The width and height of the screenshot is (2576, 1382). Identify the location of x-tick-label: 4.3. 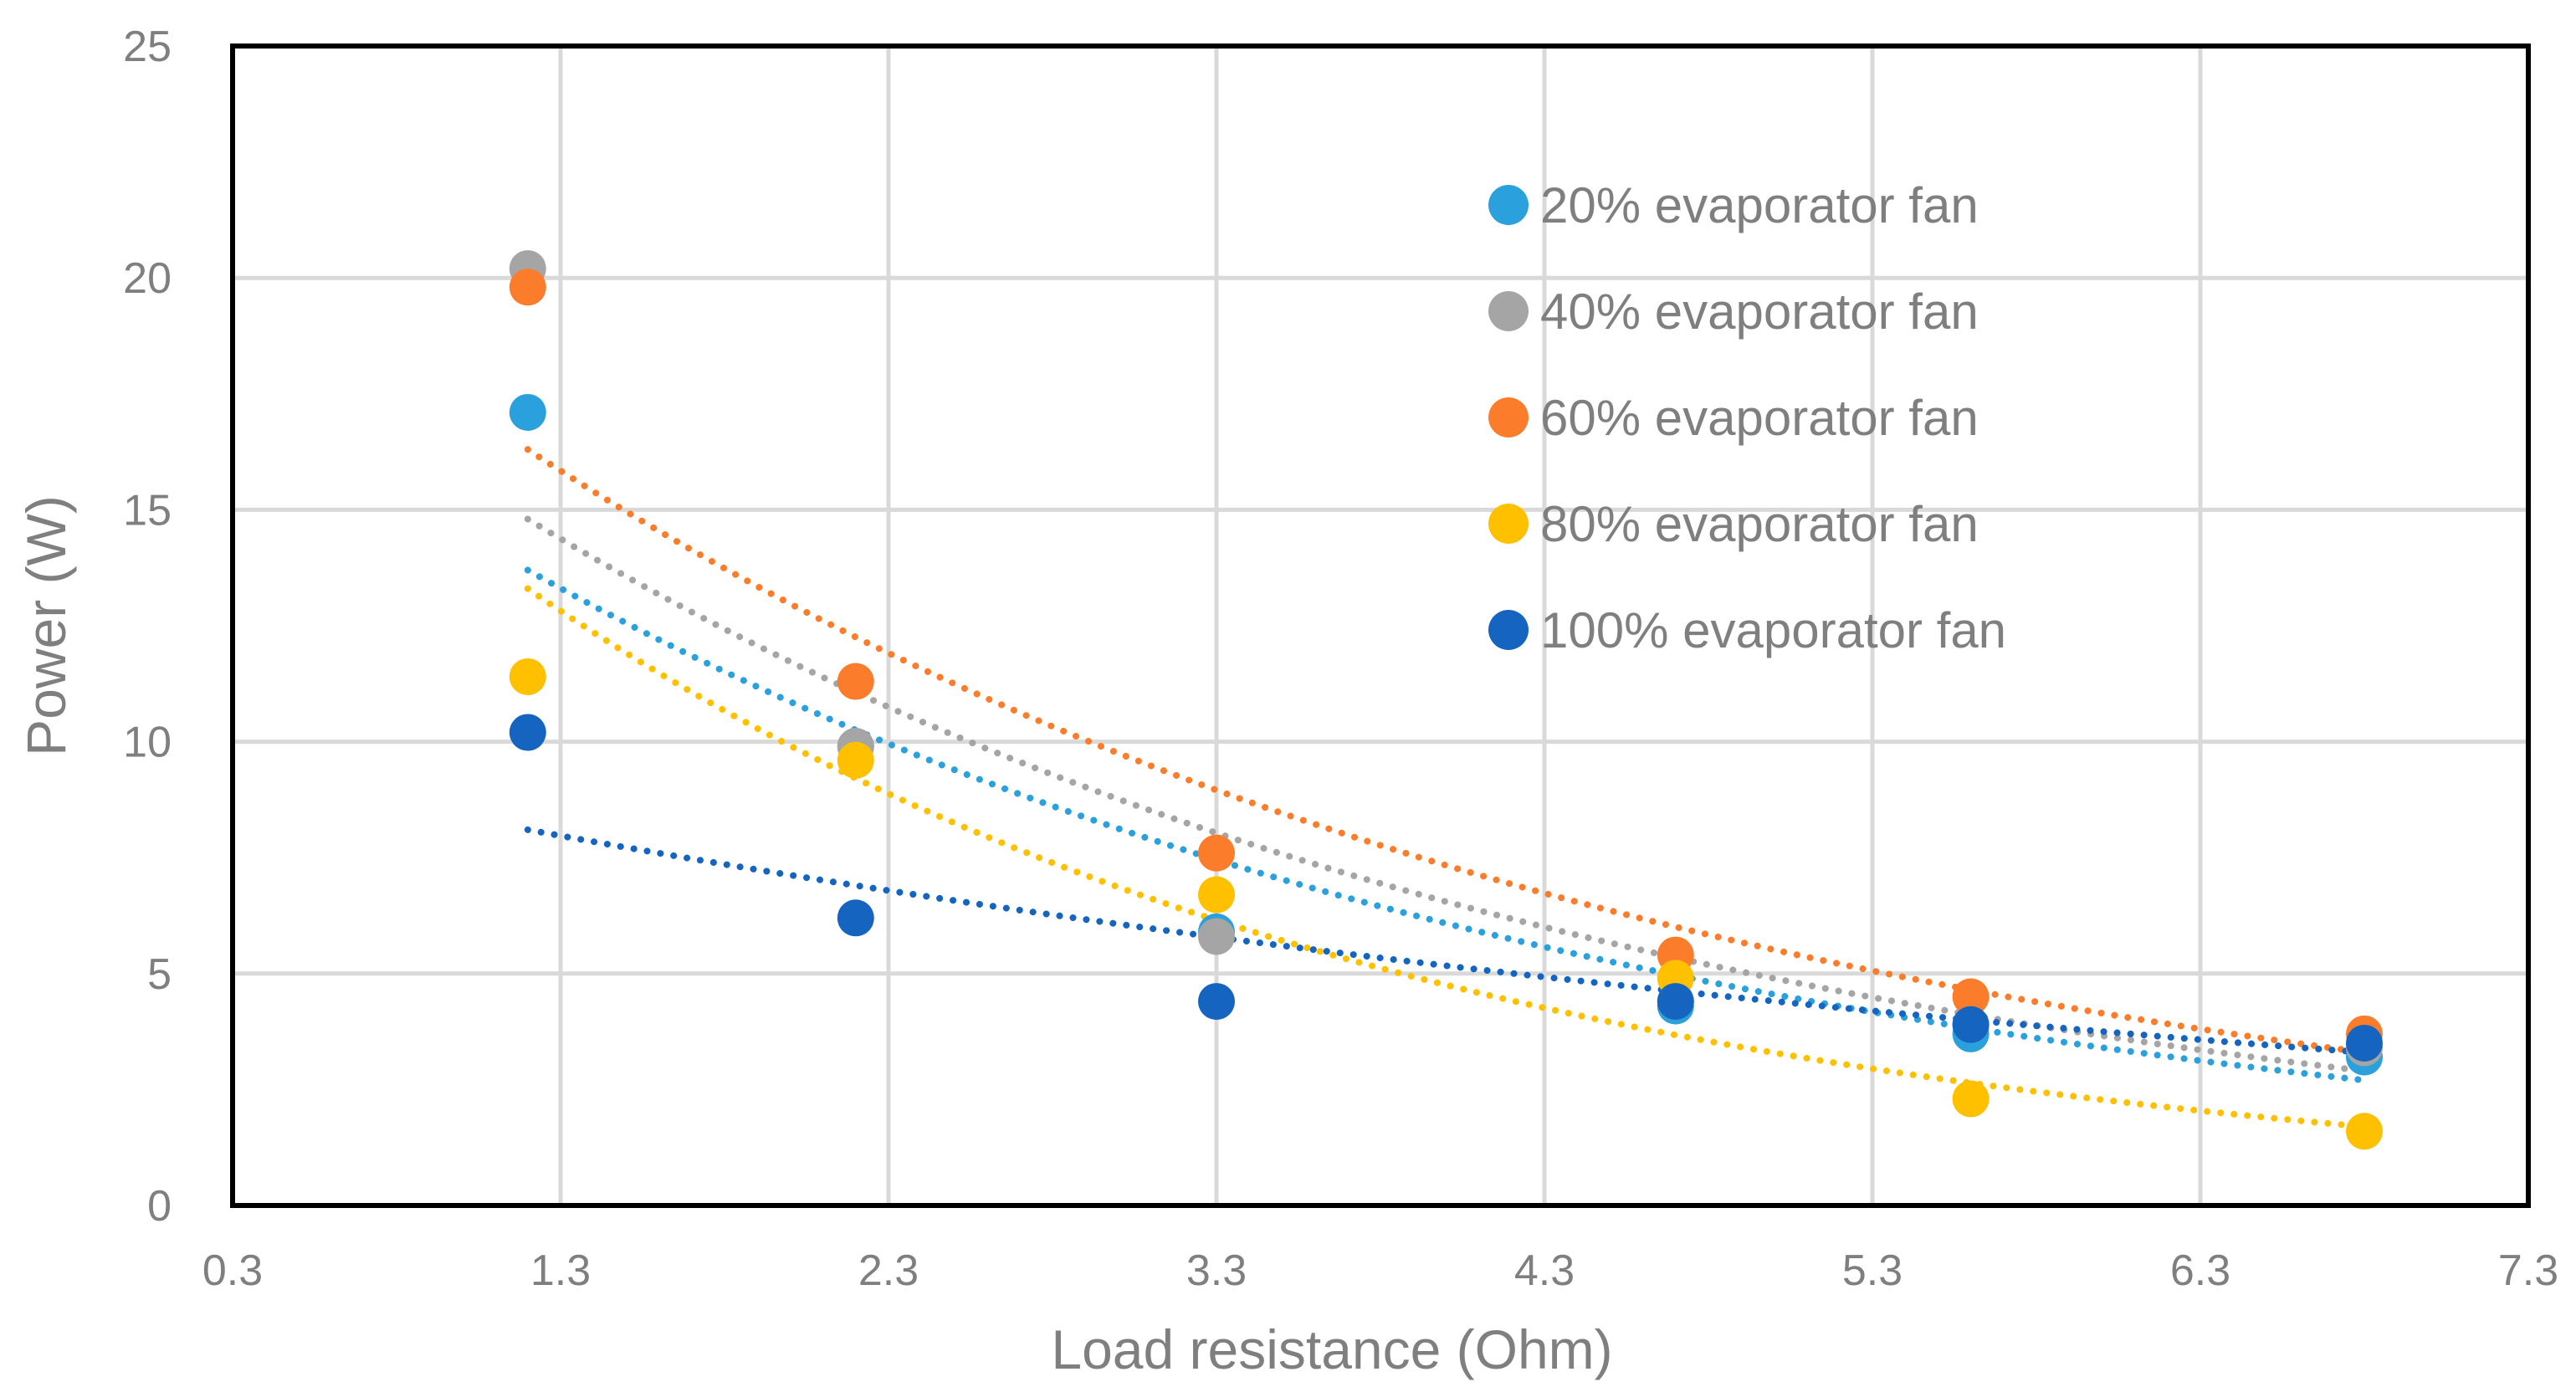
(1545, 1270).